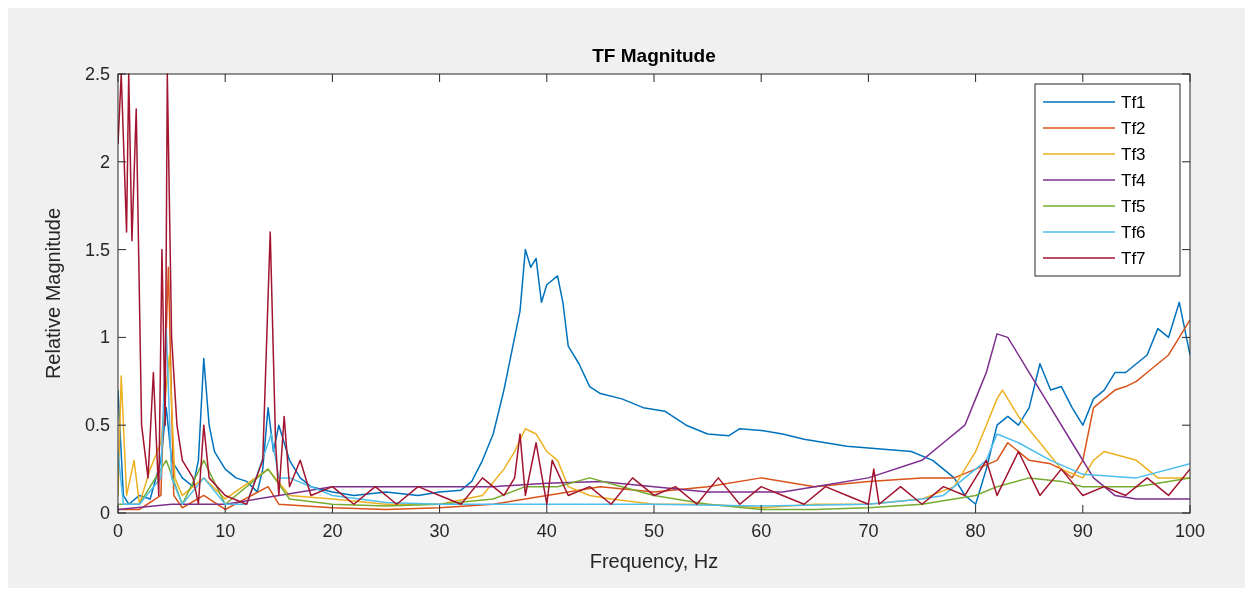 The width and height of the screenshot is (1253, 598). What do you see at coordinates (1133, 102) in the screenshot?
I see `legend-label: Tf1` at bounding box center [1133, 102].